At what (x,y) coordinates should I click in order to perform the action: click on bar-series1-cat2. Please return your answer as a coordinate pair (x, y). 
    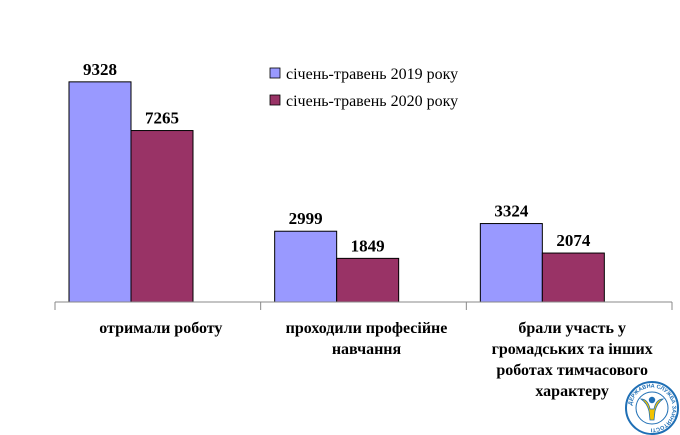
    Looking at the image, I should click on (306, 266).